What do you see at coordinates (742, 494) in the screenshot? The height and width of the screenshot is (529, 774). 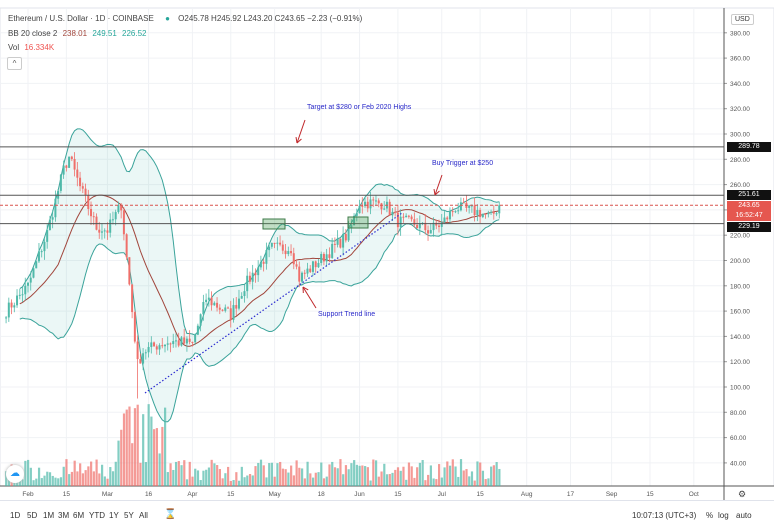 I see `settings-gear-icon: ⚙` at bounding box center [742, 494].